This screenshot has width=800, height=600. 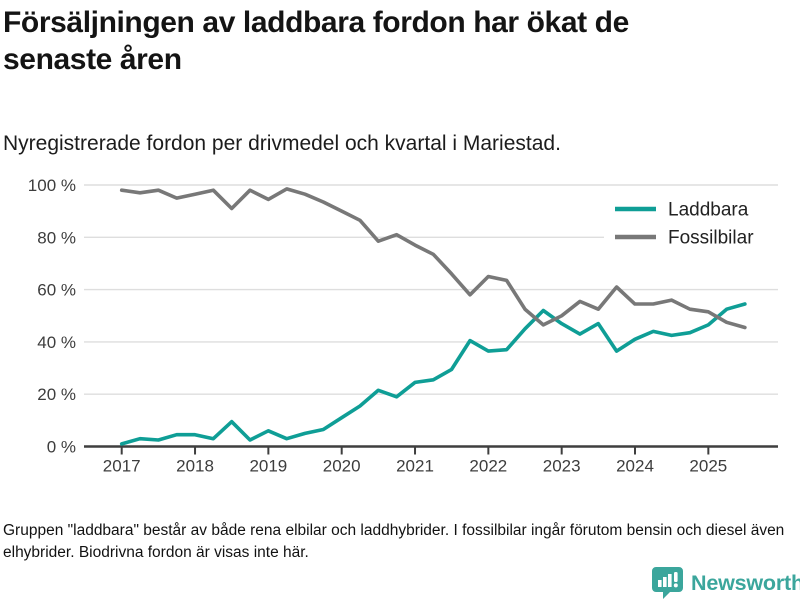 What do you see at coordinates (694, 222) in the screenshot?
I see `legend-background` at bounding box center [694, 222].